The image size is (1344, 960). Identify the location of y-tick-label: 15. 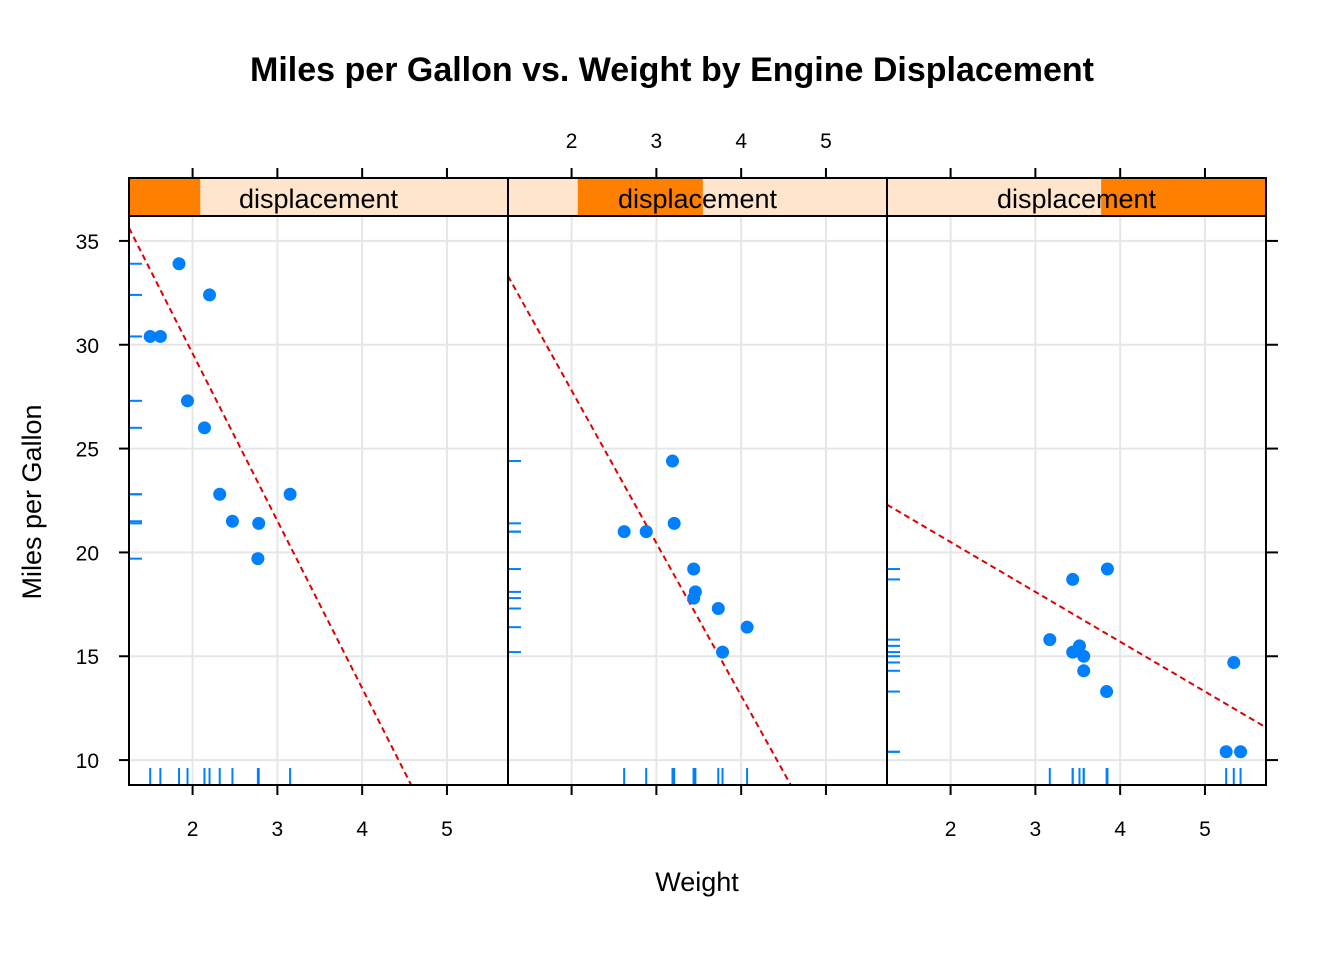
(87, 657).